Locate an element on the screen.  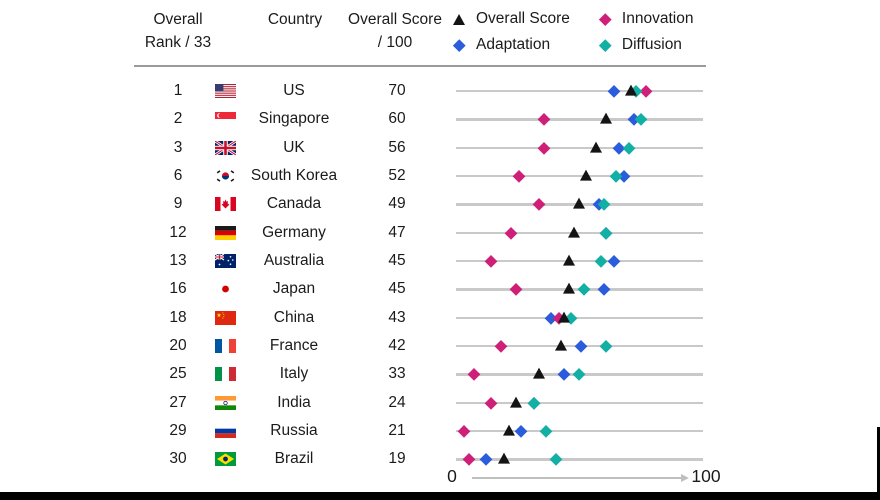
legend-label: Adaptation is located at coordinates (513, 44).